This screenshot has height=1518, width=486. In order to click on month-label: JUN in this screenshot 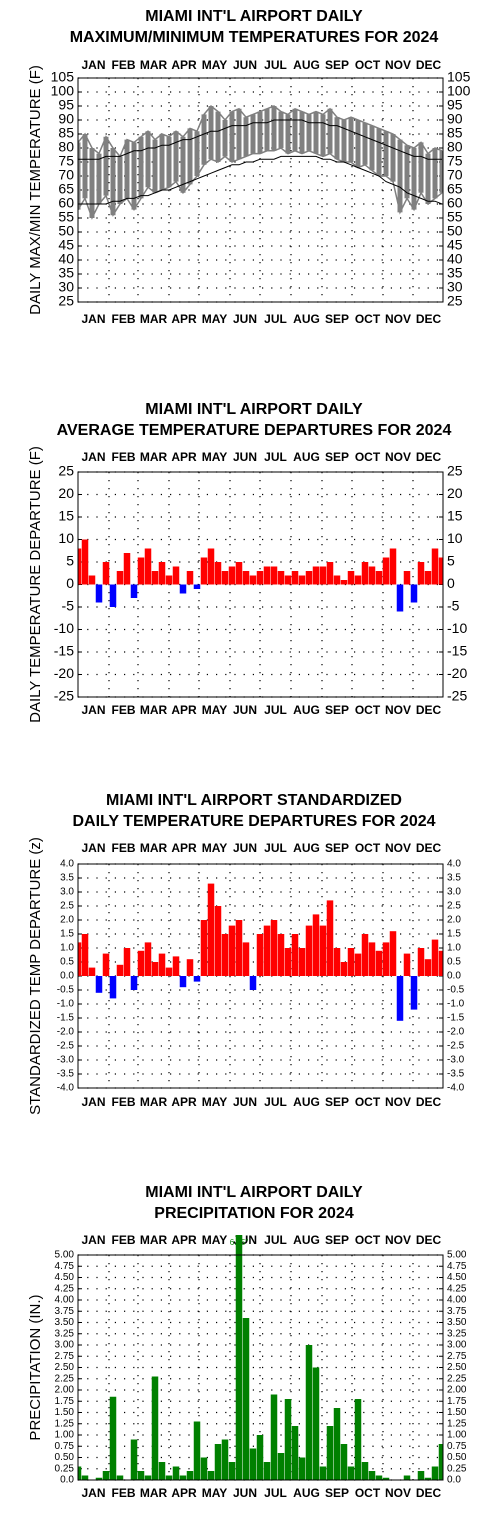, I will do `click(245, 848)`.